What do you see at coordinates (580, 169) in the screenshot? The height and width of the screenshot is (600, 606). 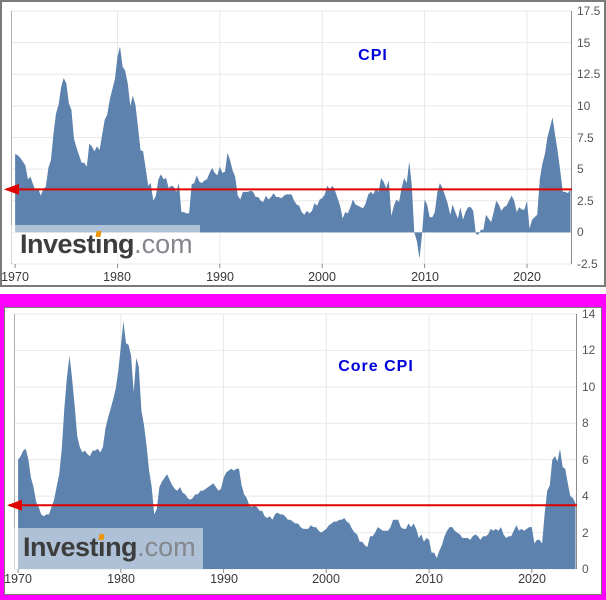 I see `y-axis-tick-label: 5` at bounding box center [580, 169].